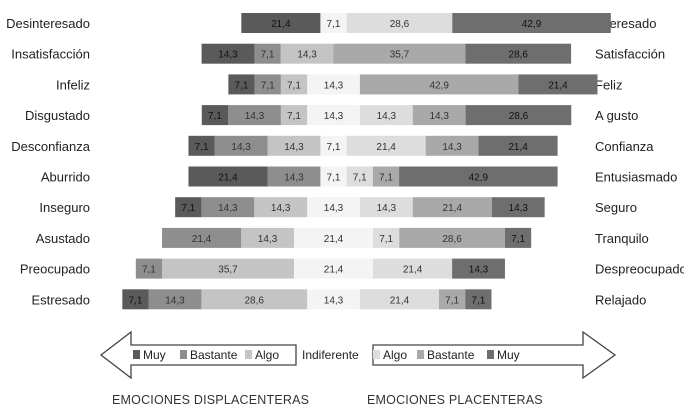 Image resolution: width=684 pixels, height=415 pixels. Describe the element at coordinates (63, 238) in the screenshot. I see `row-label-left: Asustado` at that location.